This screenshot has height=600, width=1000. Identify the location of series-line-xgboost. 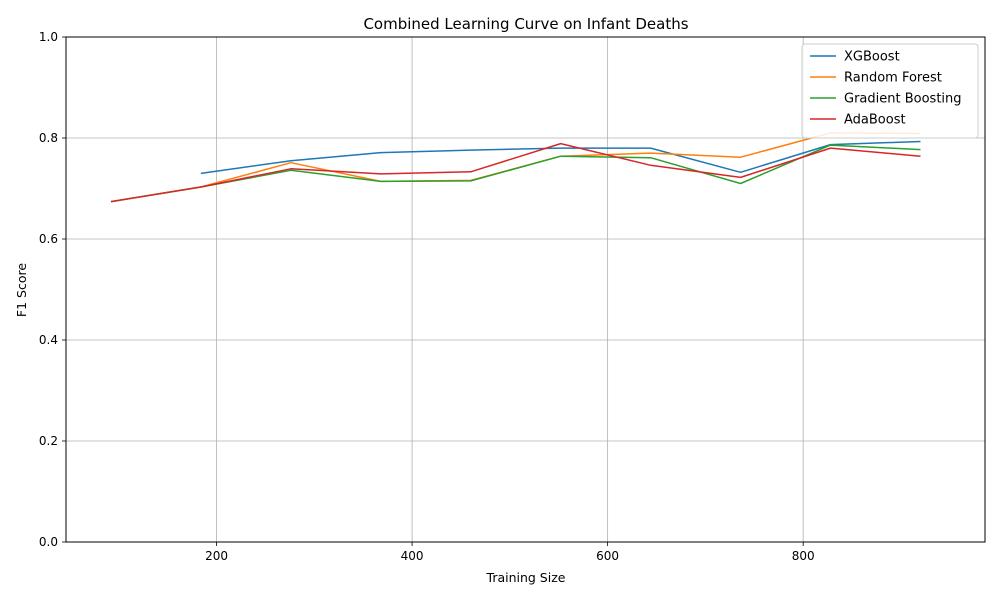
(560, 157).